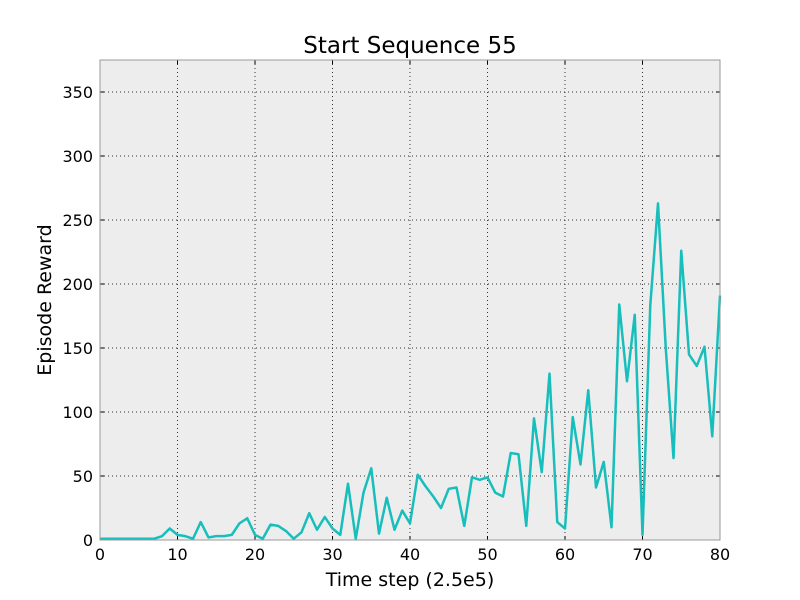 The image size is (800, 600). Describe the element at coordinates (77, 156) in the screenshot. I see `y-tick-label: 300` at that location.